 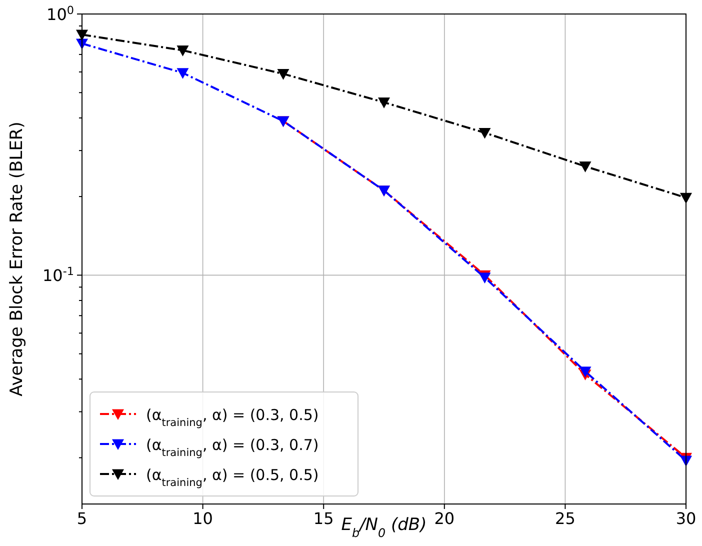 I want to click on x-tick-label: 25, so click(x=565, y=518).